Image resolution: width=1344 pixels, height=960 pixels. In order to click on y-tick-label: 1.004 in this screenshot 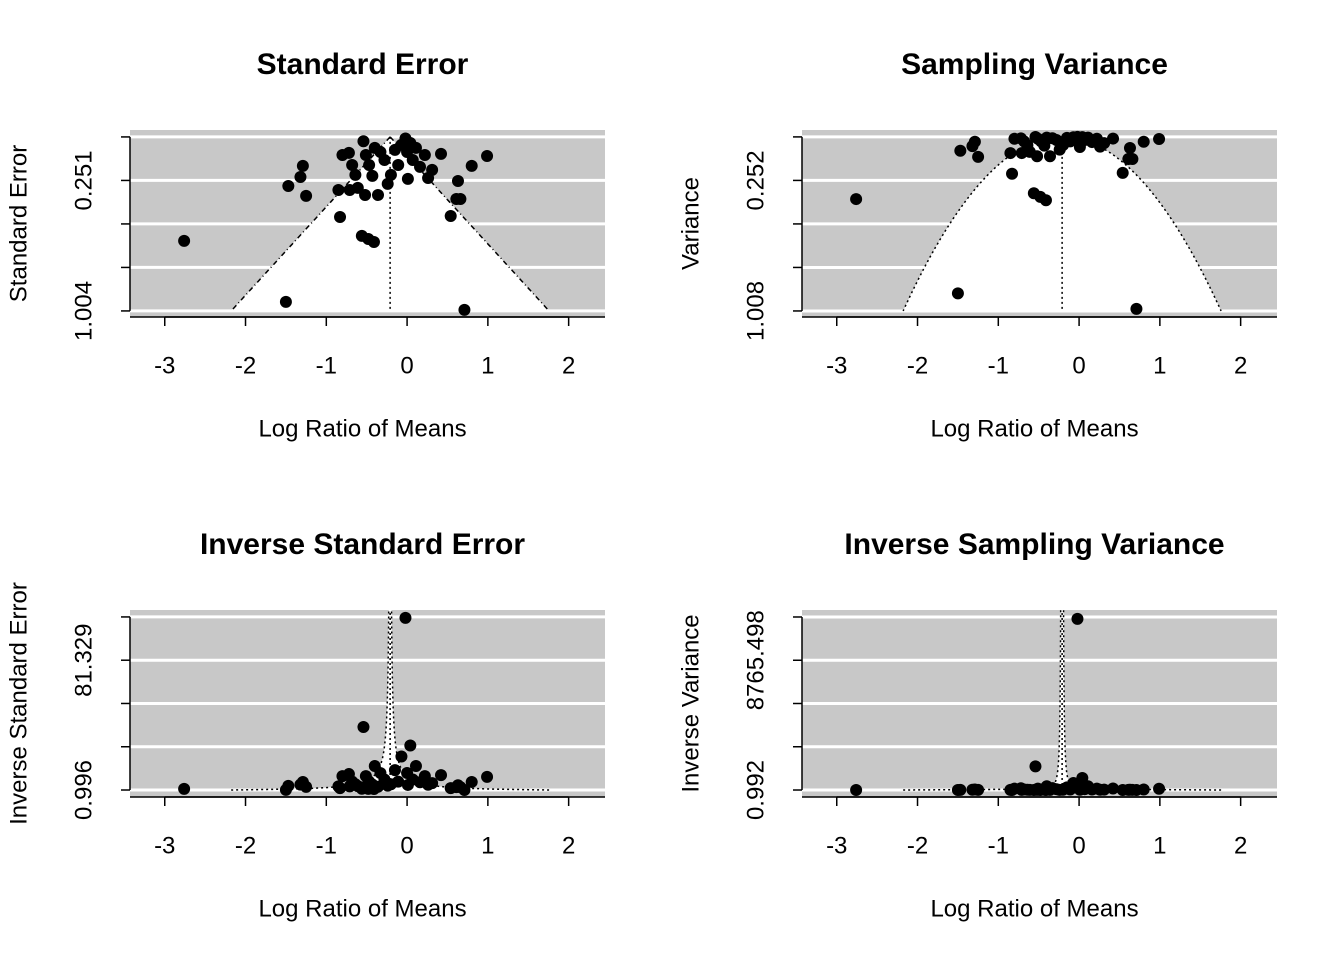, I will do `click(83, 311)`.